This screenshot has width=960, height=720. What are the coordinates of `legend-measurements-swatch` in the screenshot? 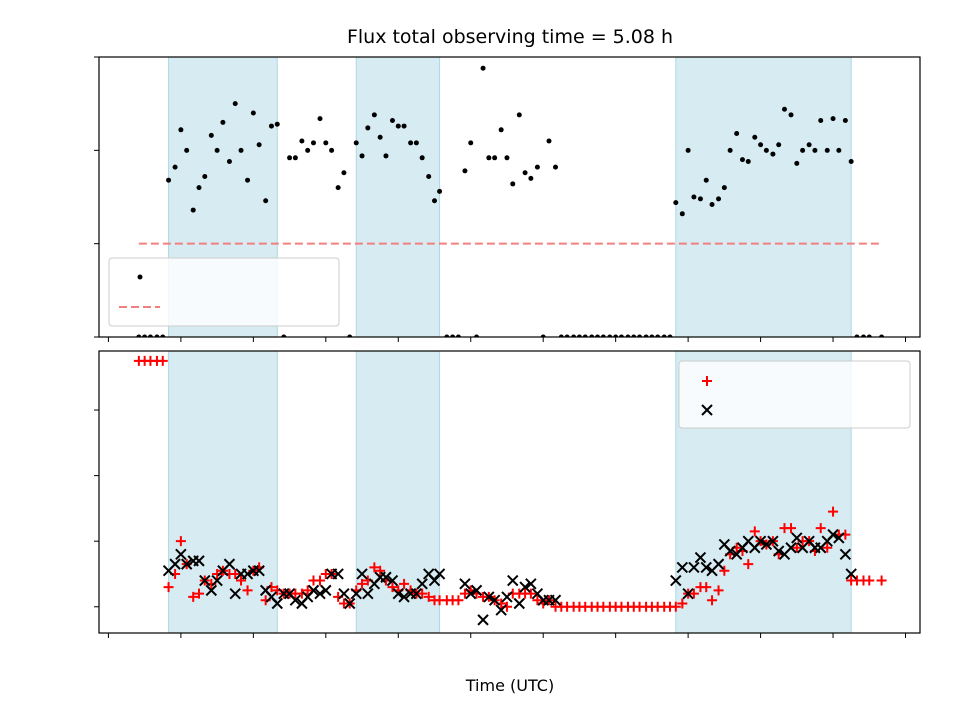 It's located at (140, 277).